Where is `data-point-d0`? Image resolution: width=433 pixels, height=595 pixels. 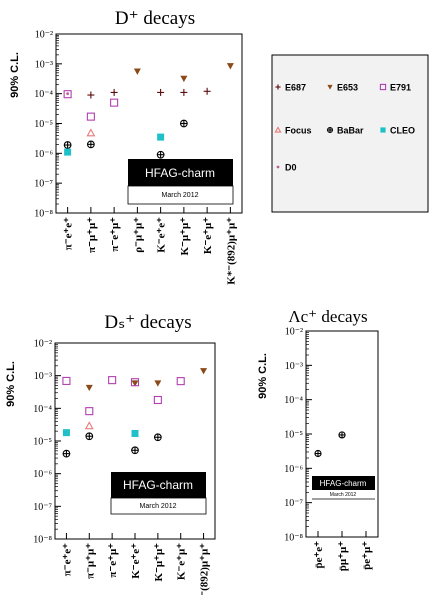 data-point-d0 is located at coordinates (68, 94).